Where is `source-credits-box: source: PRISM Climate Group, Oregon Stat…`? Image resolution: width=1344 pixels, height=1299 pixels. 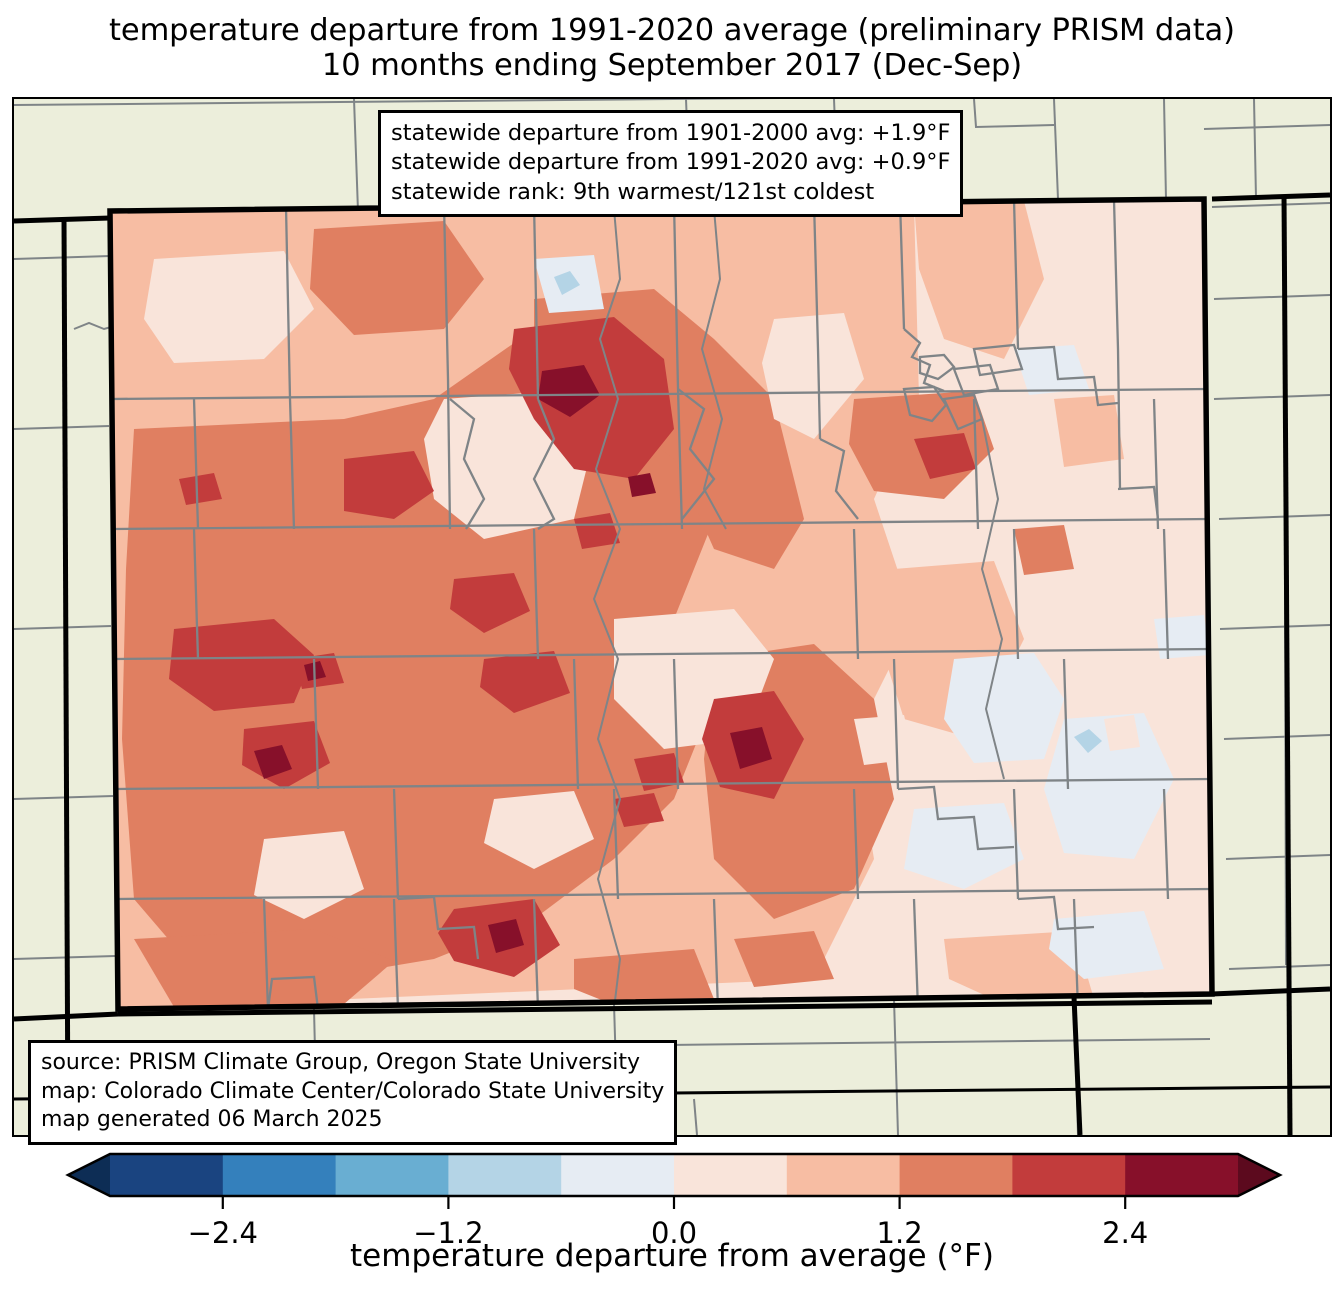 source-credits-box: source: PRISM Climate Group, Oregon Stat… is located at coordinates (353, 1092).